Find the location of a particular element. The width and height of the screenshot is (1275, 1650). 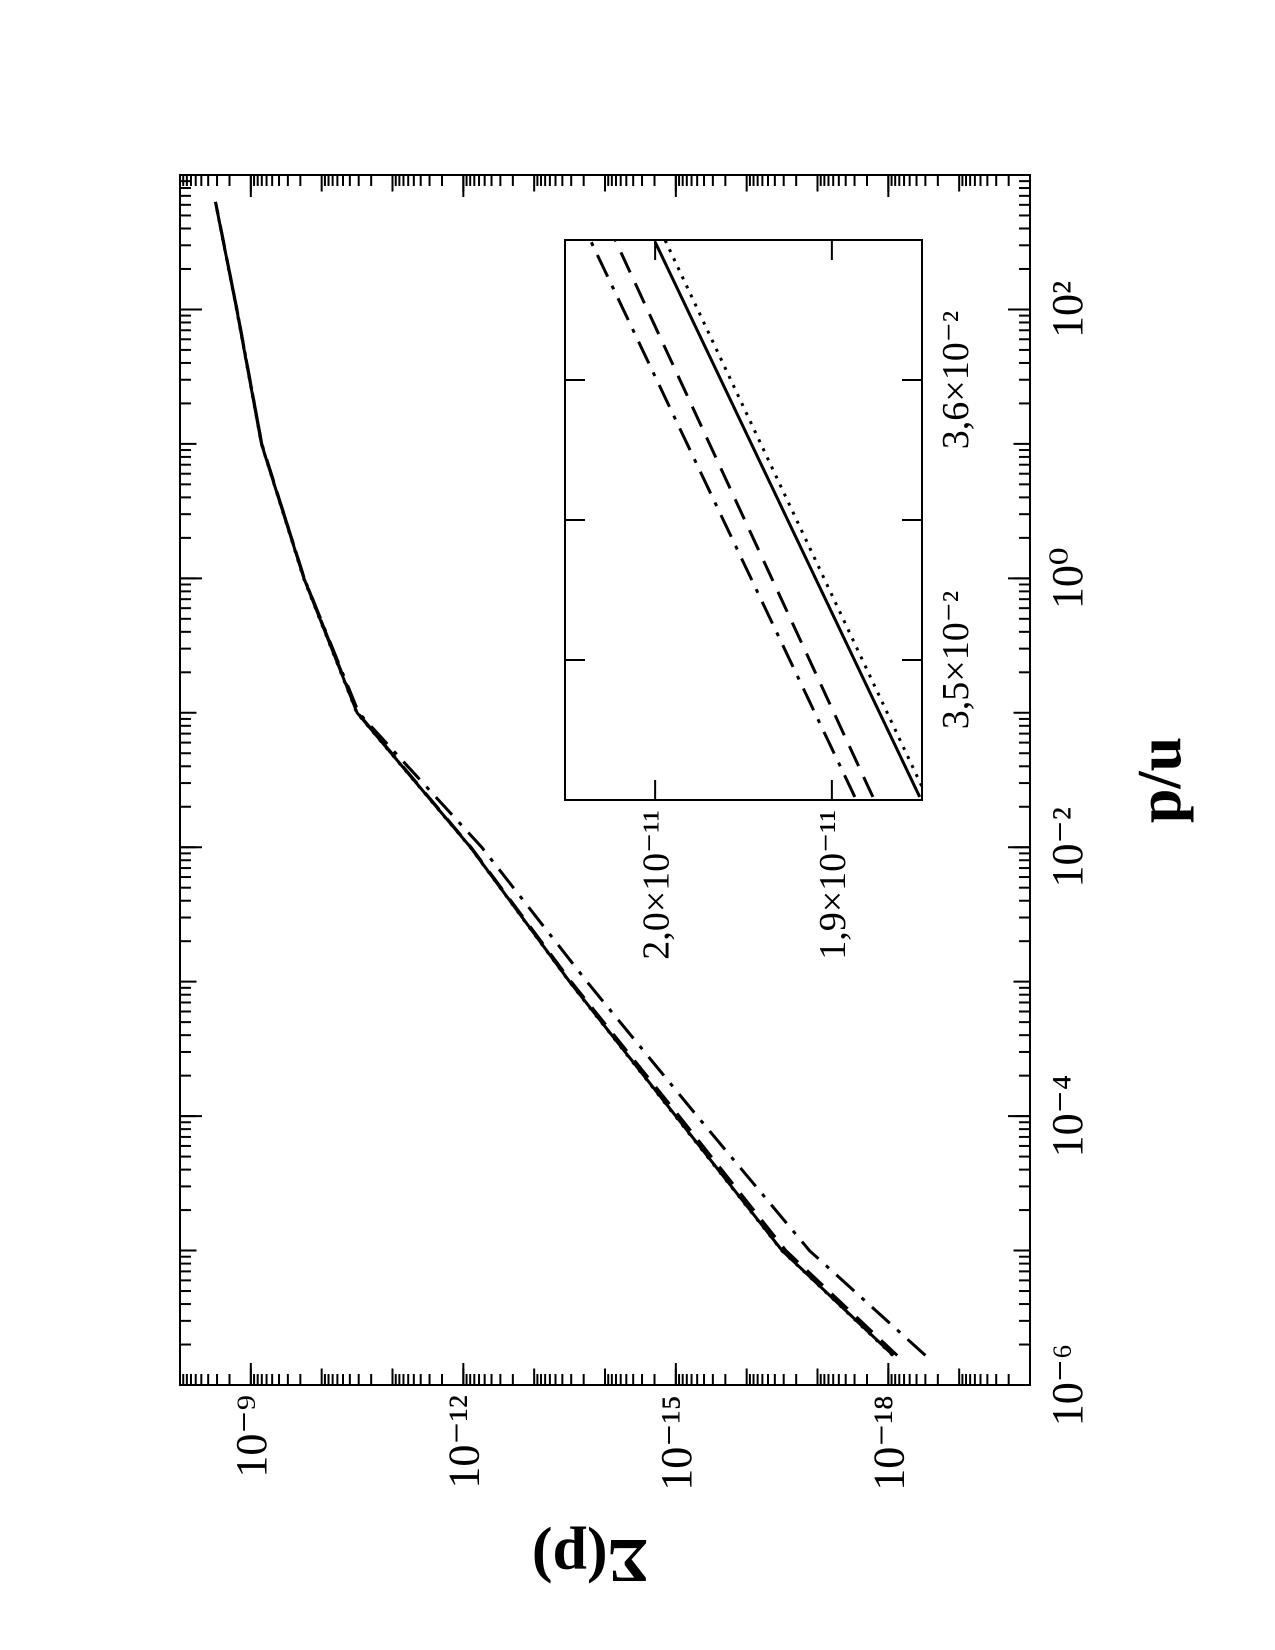

x-tick-label: 10⁻² is located at coordinates (1067, 847).